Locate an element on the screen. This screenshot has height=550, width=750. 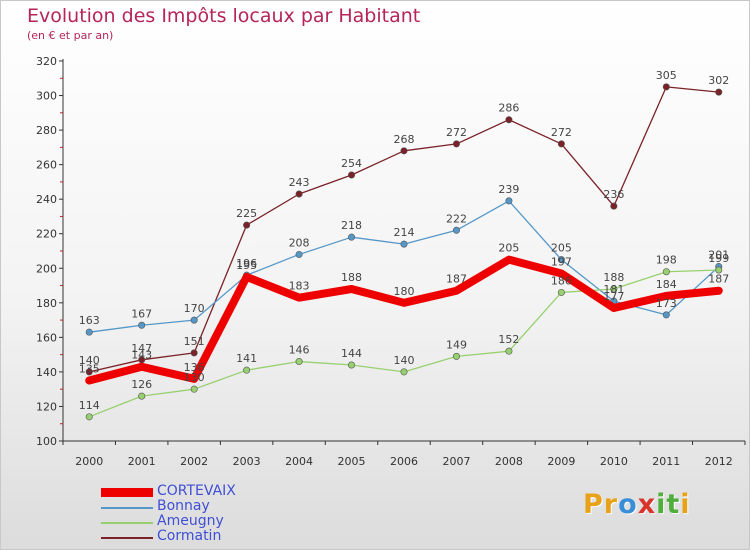
proxiti-logo: Proxiti is located at coordinates (637, 504).